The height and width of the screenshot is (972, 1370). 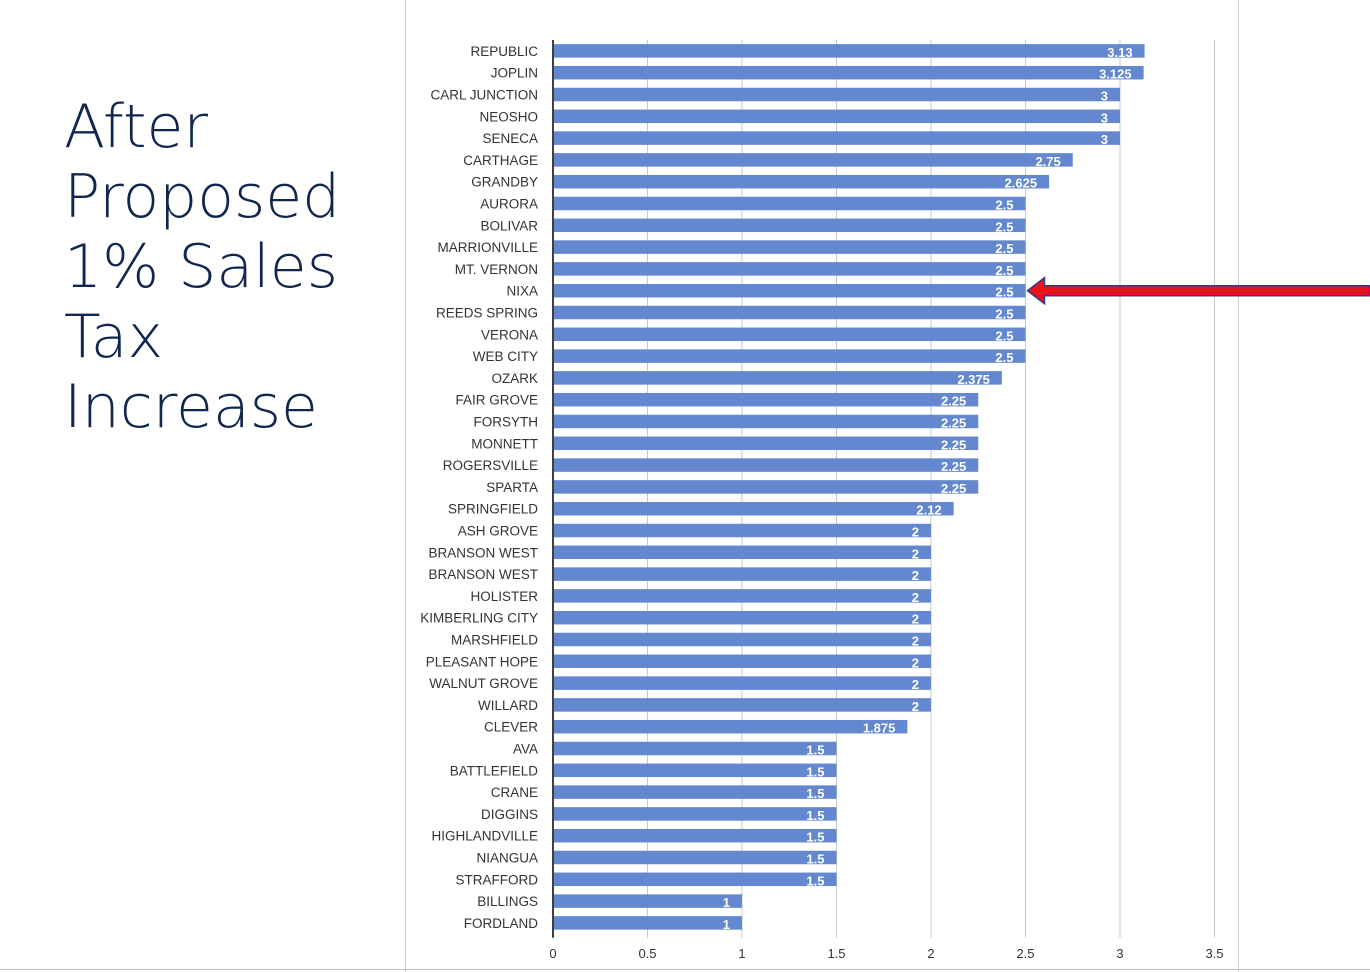 I want to click on title-line-5: Increase, so click(x=191, y=407).